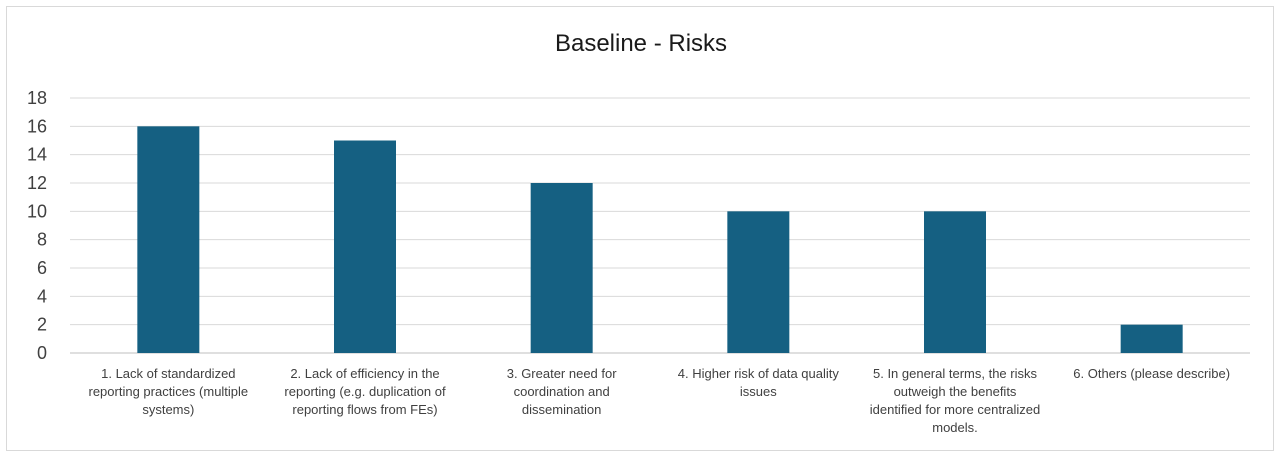  Describe the element at coordinates (759, 373) in the screenshot. I see `x-category-label-line: 4. Higher risk of data quality` at that location.